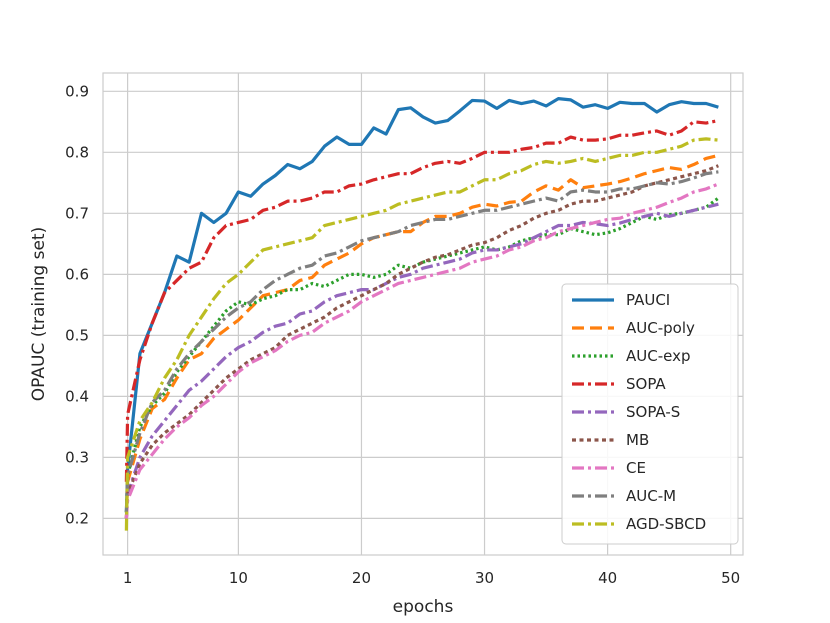 Image resolution: width=830 pixels, height=623 pixels. I want to click on y-tick-label: 0.6, so click(77, 274).